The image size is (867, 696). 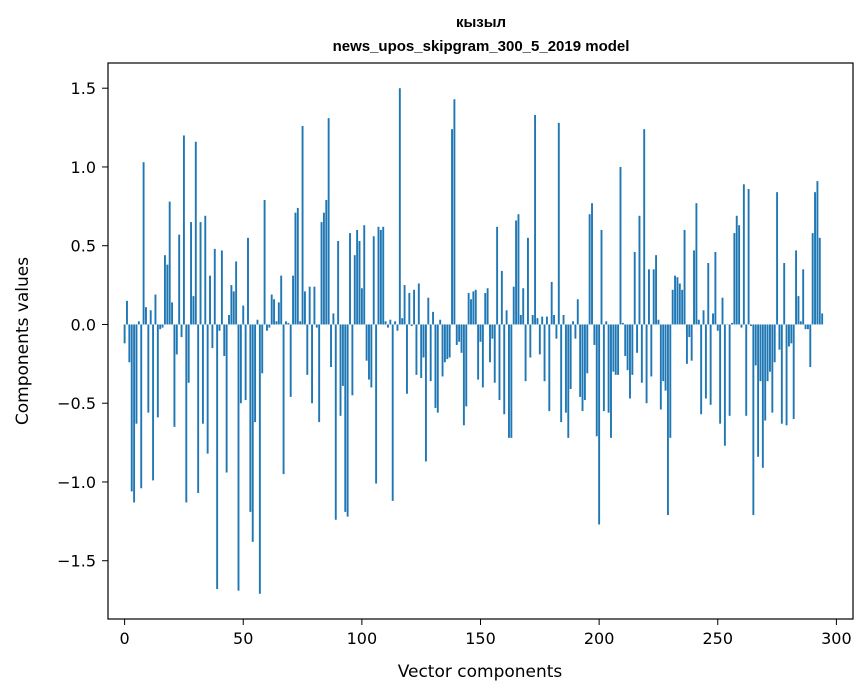 I want to click on x-tick-label: 300, so click(x=836, y=638).